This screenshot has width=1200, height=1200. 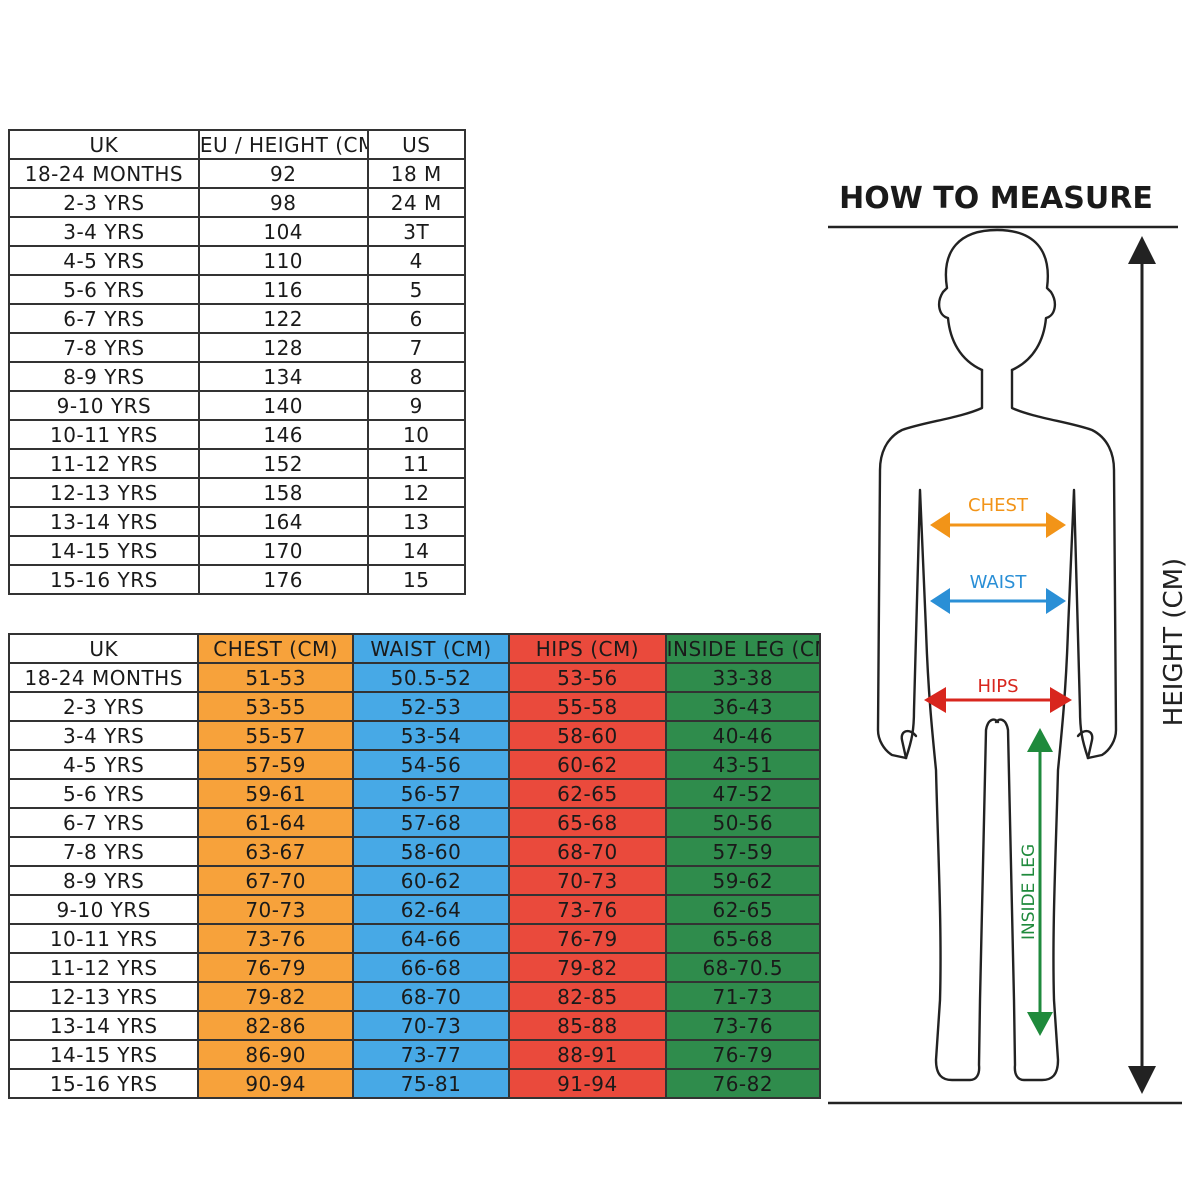 What do you see at coordinates (416, 579) in the screenshot?
I see `table-cell: 15` at bounding box center [416, 579].